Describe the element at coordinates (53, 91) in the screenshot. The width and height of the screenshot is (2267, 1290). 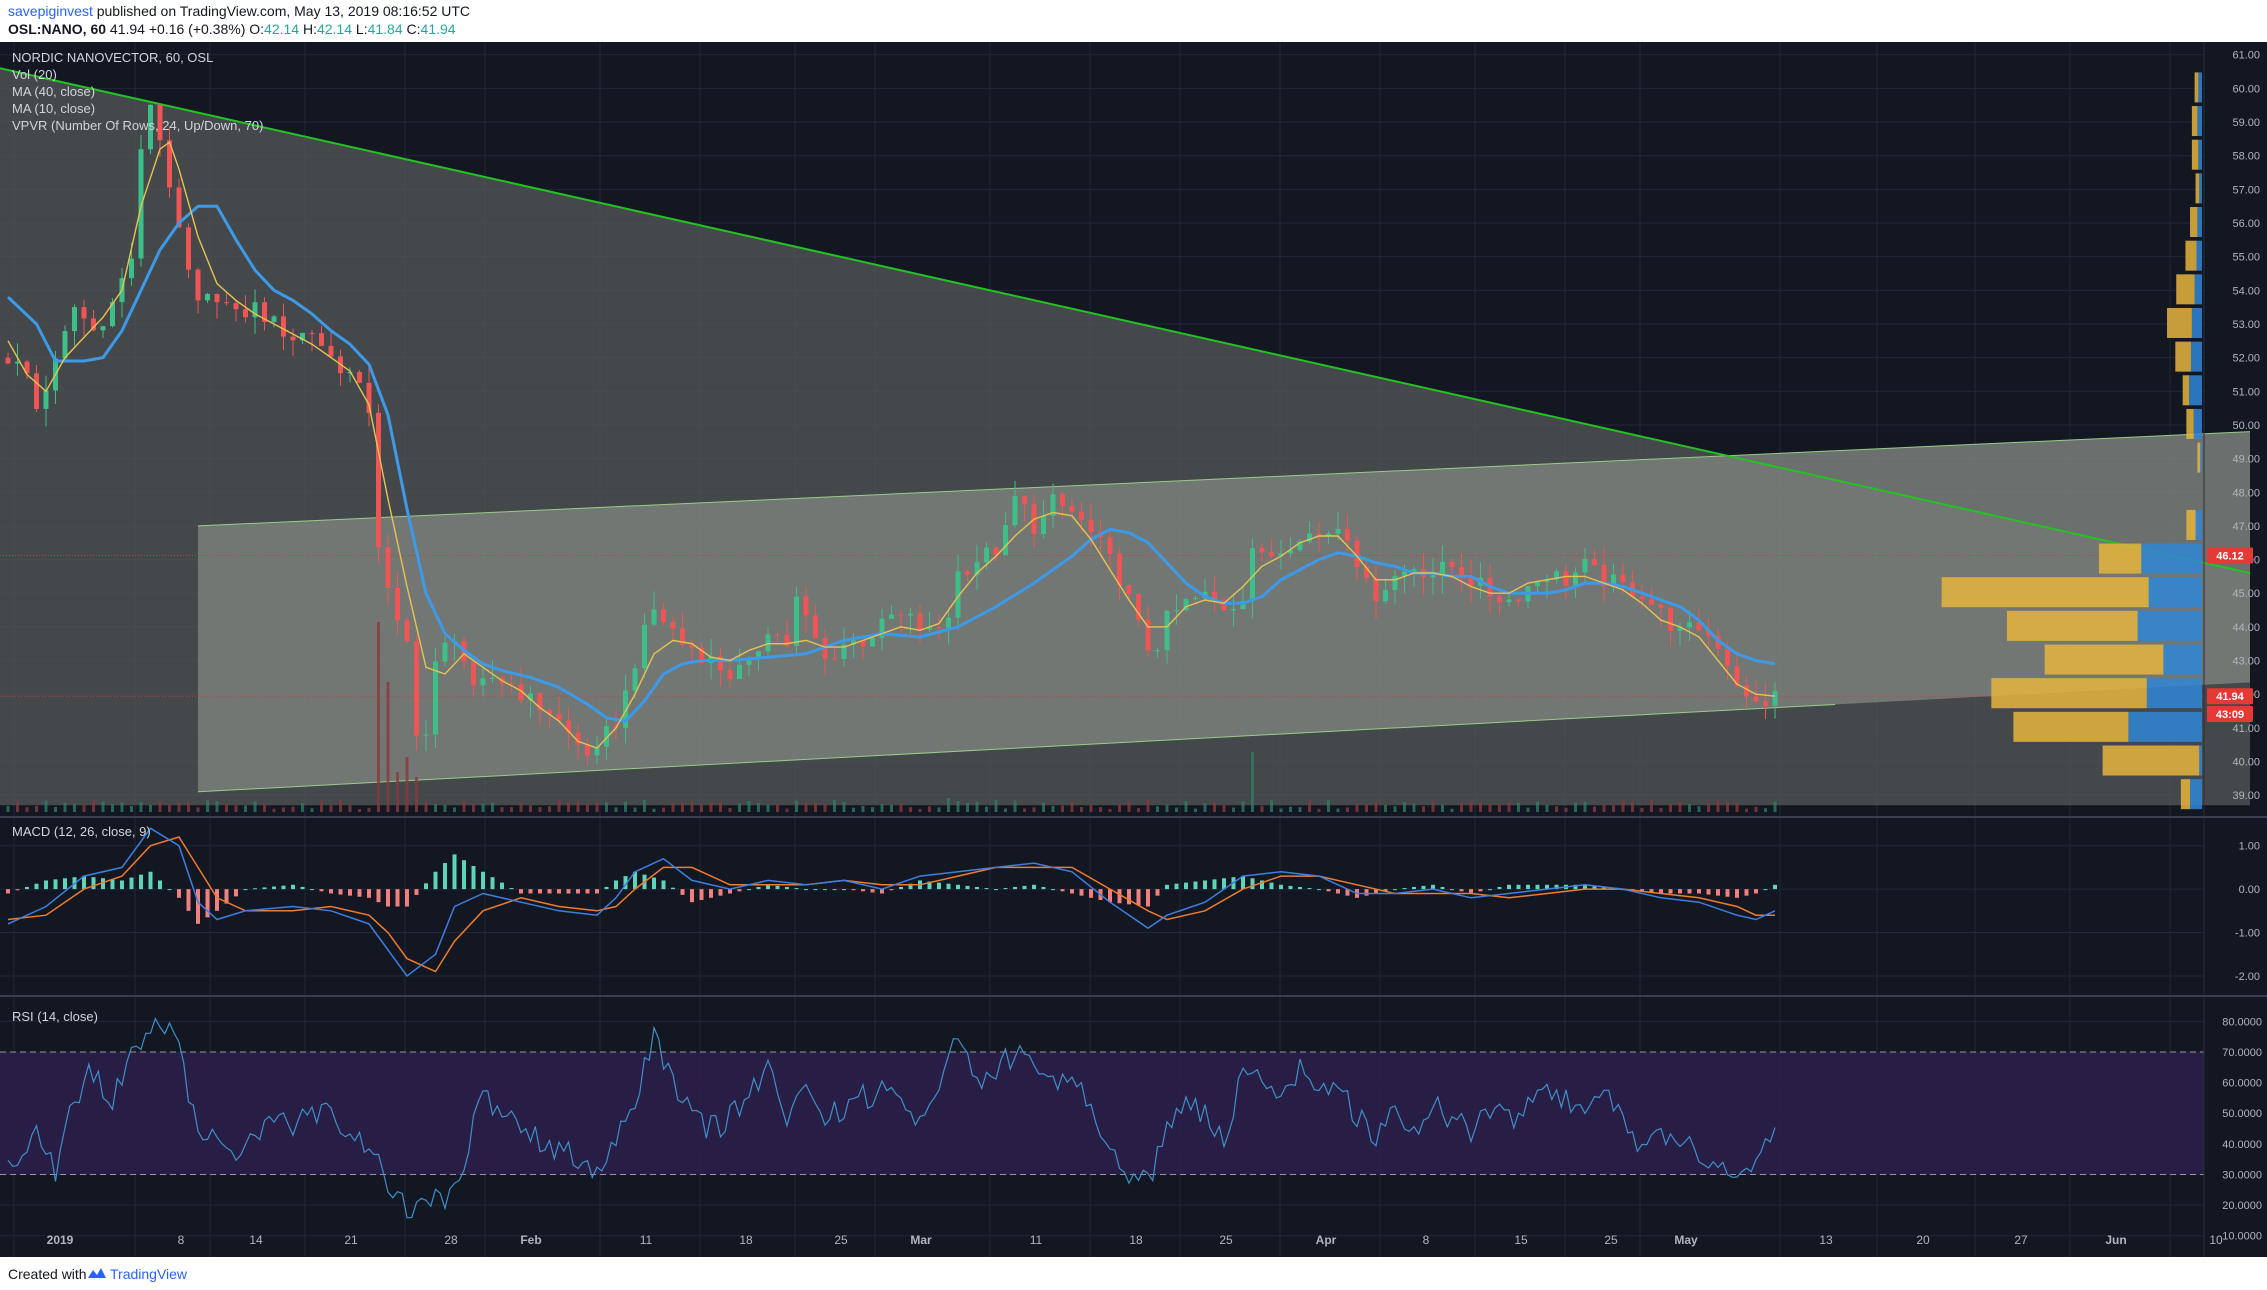
I see `legend-ma40: MA (40, close)` at that location.